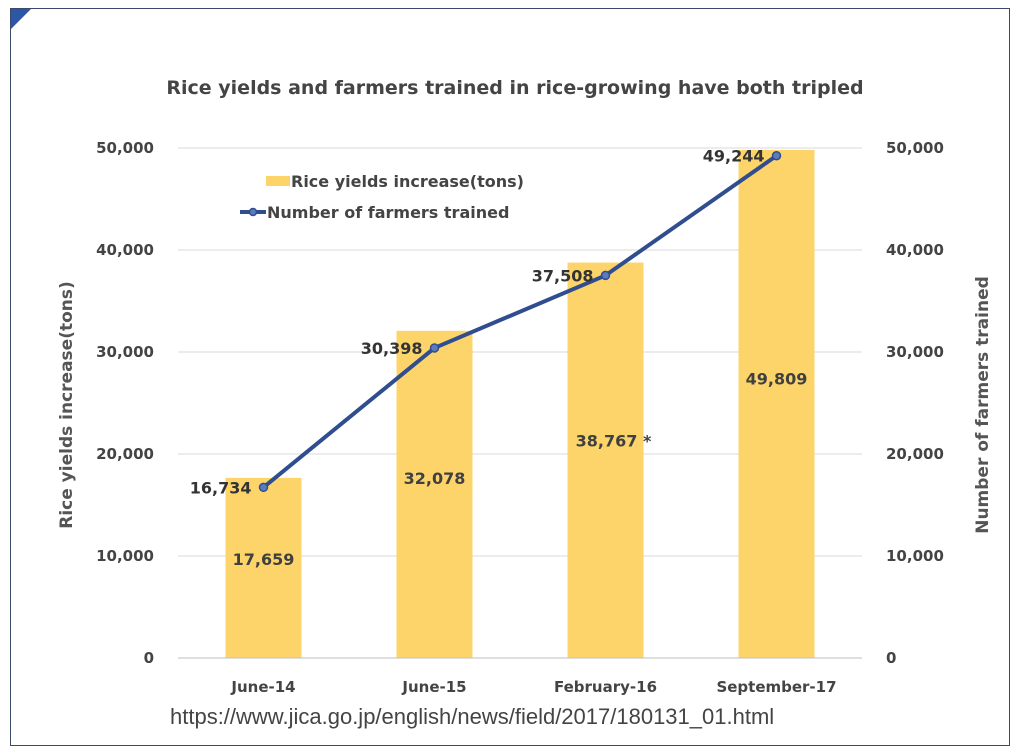  What do you see at coordinates (264, 559) in the screenshot?
I see `bar-value-label: 17,659` at bounding box center [264, 559].